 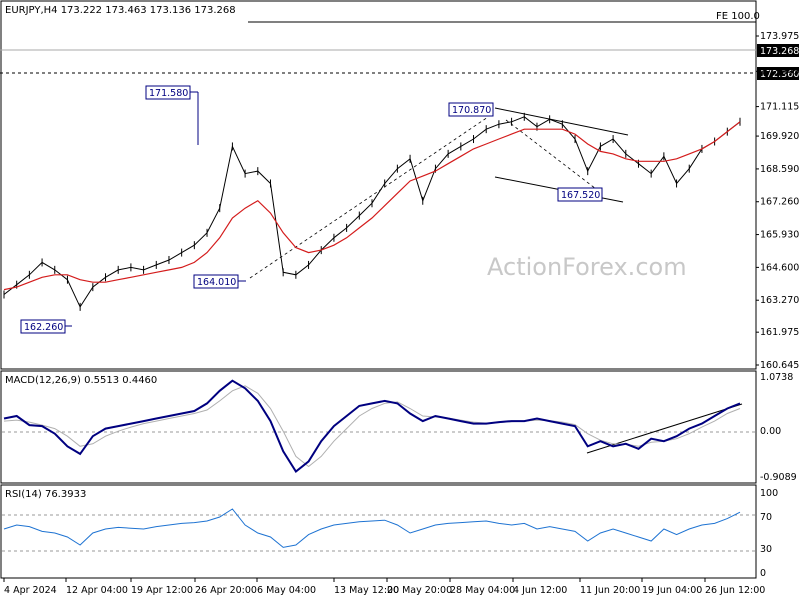 I want to click on svg-text: 170.870, so click(x=471, y=110).